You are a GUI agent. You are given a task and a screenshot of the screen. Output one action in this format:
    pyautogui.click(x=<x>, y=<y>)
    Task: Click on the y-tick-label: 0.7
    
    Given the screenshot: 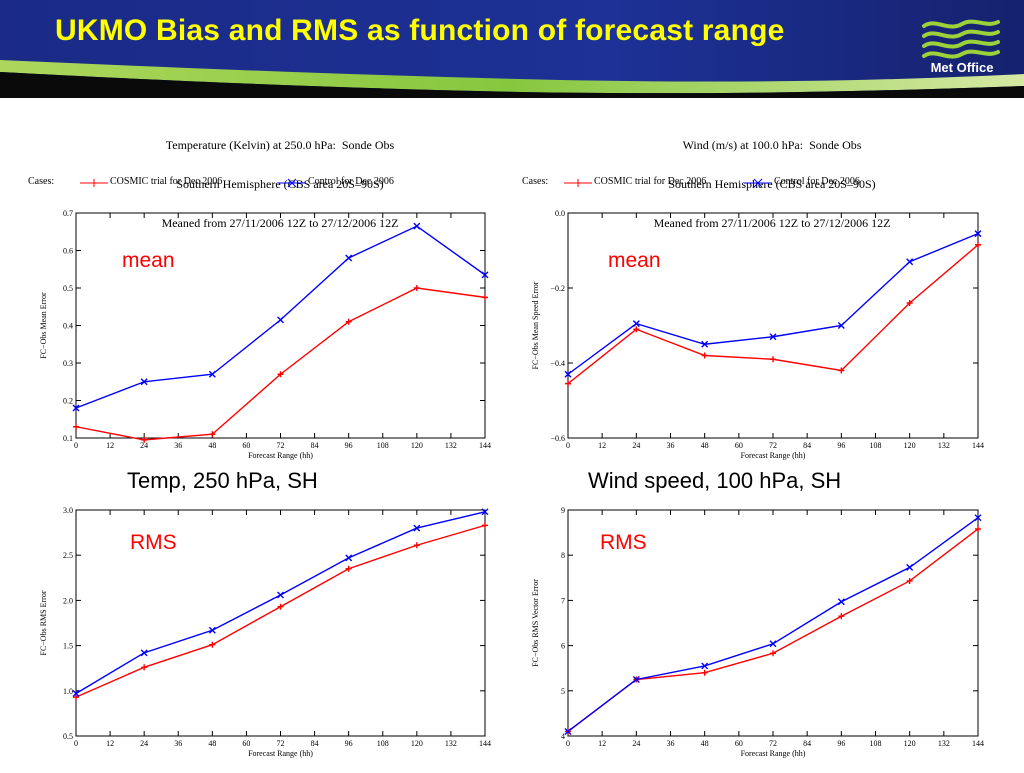 What is the action you would take?
    pyautogui.click(x=68, y=213)
    